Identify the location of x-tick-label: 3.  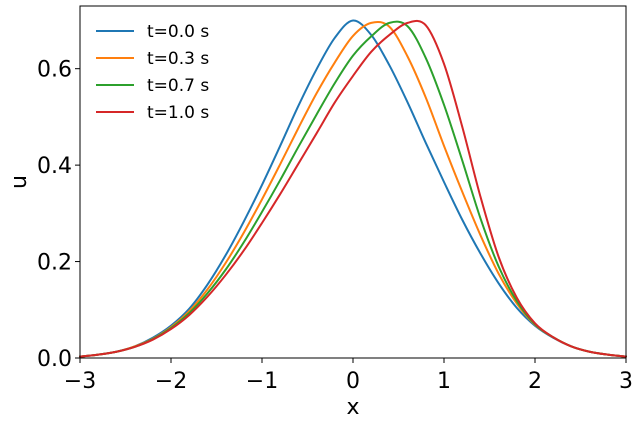
(626, 381).